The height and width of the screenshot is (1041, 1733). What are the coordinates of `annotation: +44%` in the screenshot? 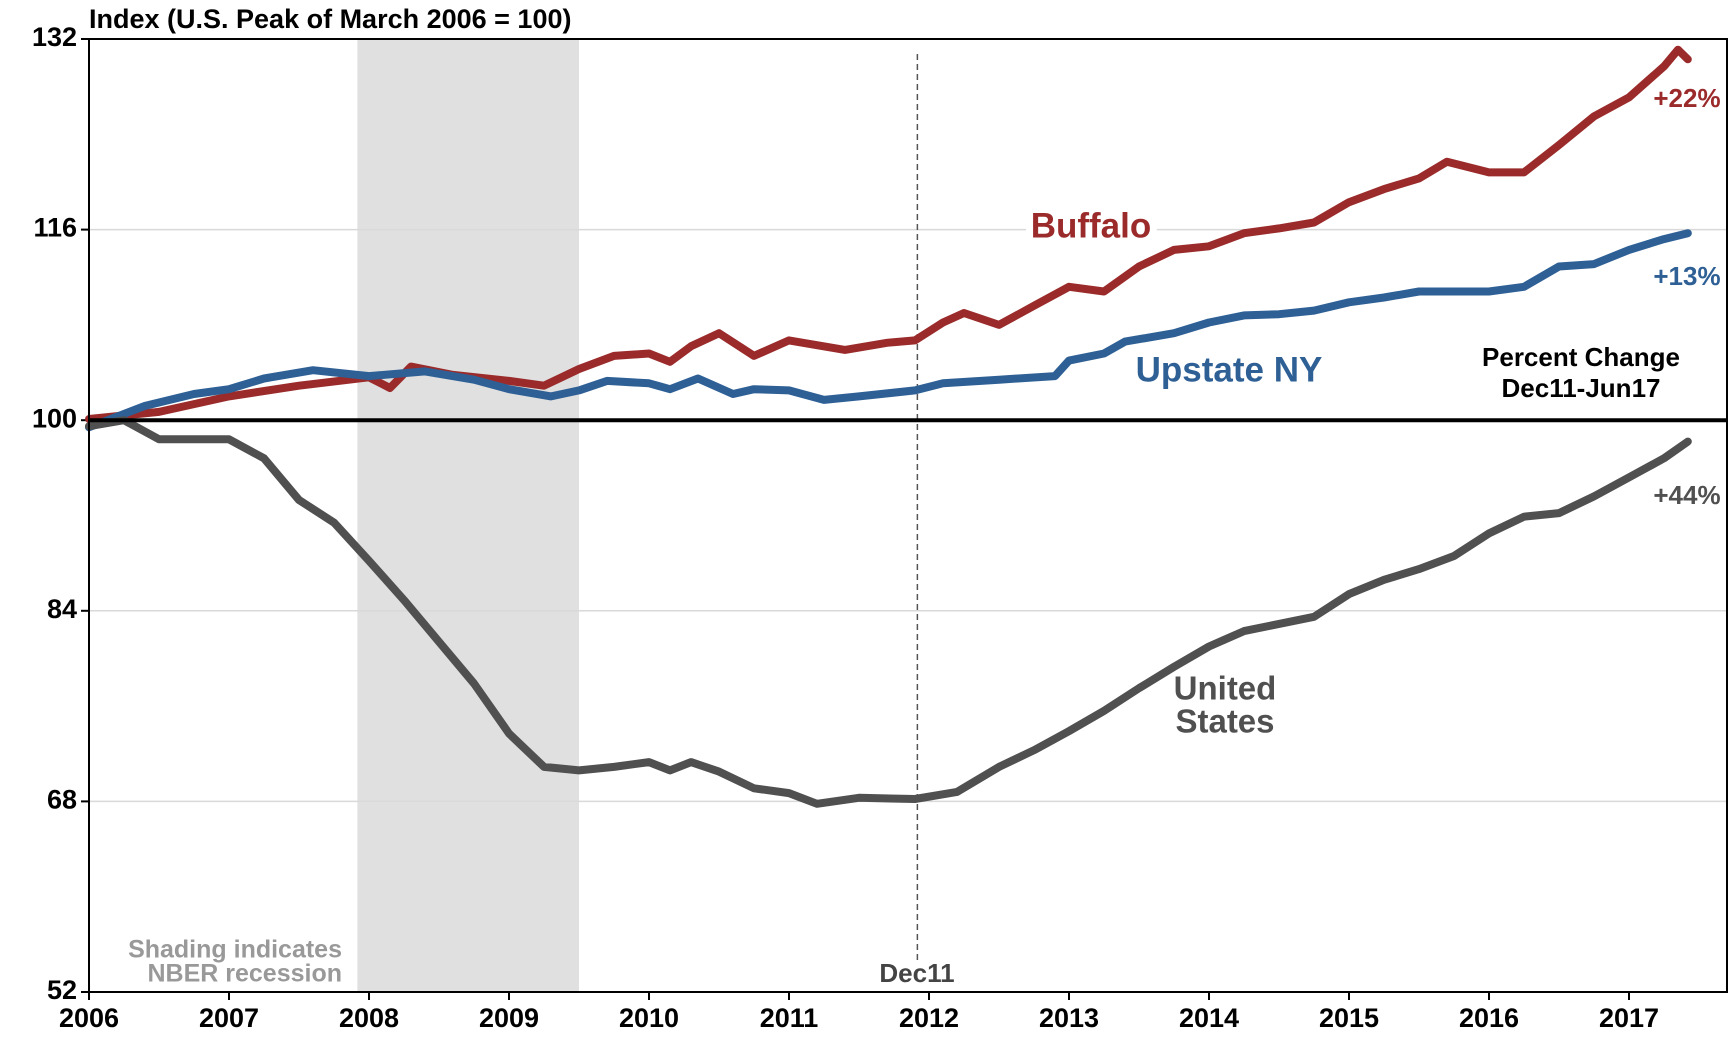 It's located at (1686, 495).